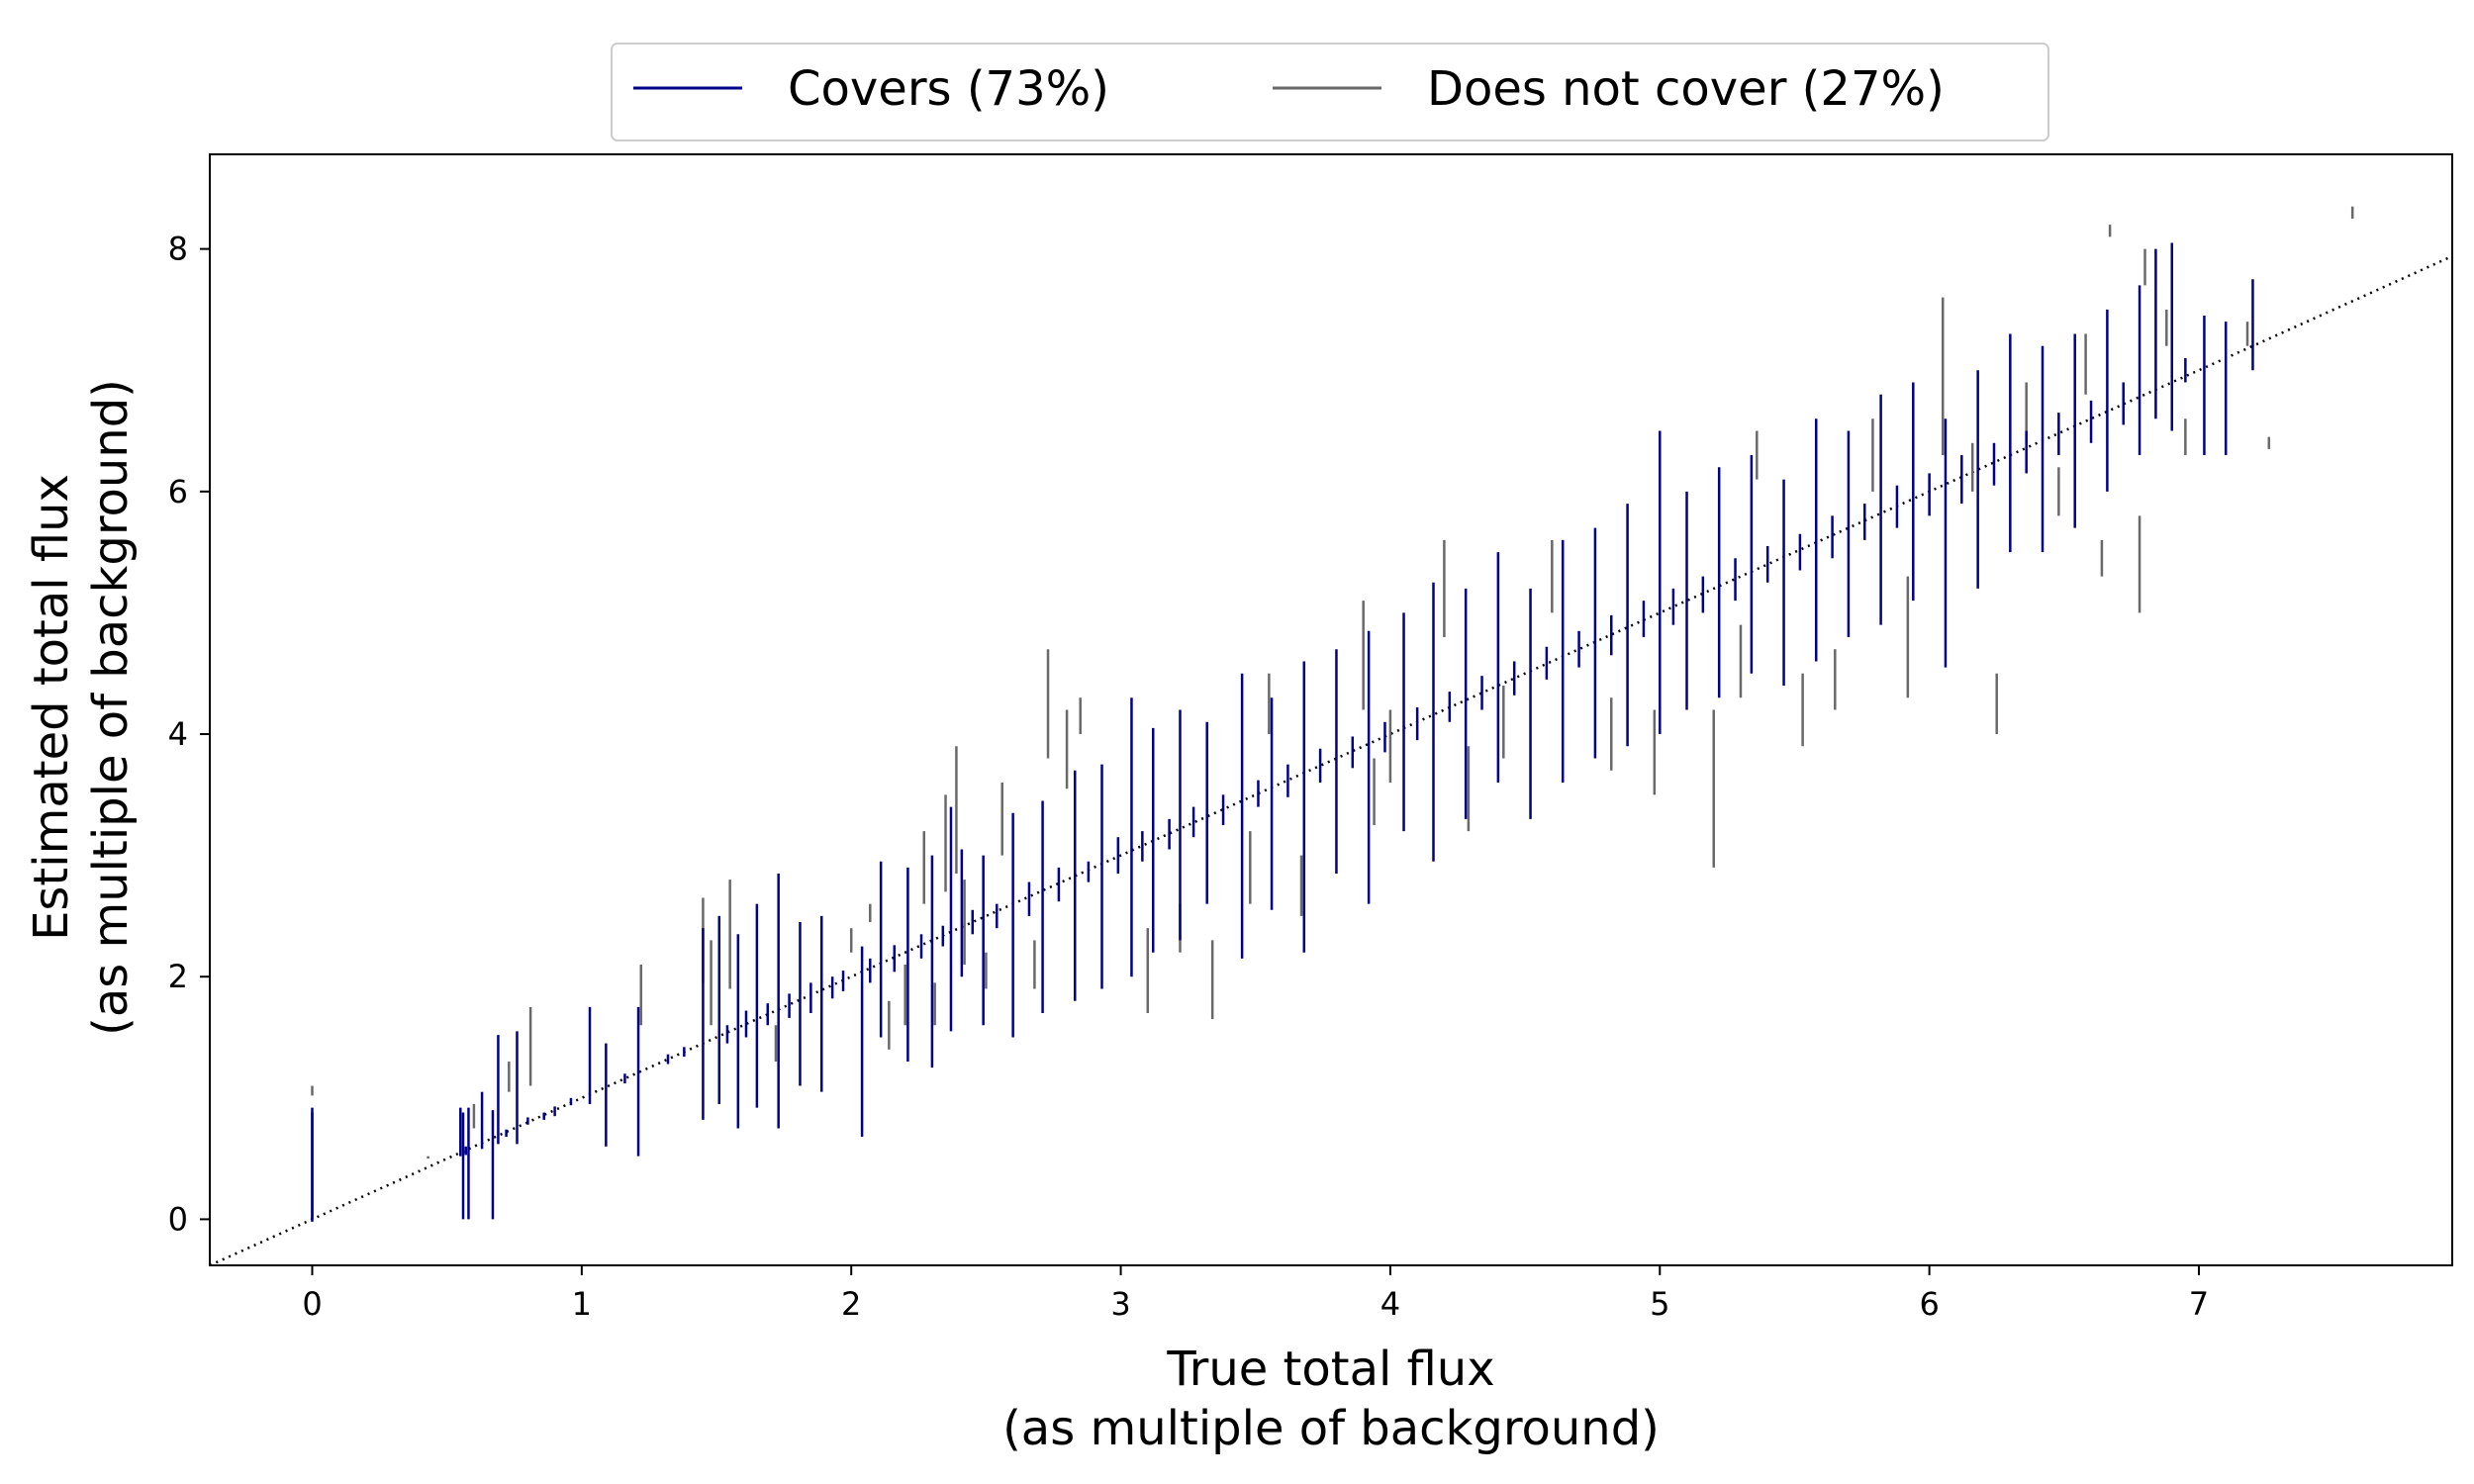  What do you see at coordinates (1331, 1428) in the screenshot?
I see `x-axis-title-line2: (as multiple of background)` at bounding box center [1331, 1428].